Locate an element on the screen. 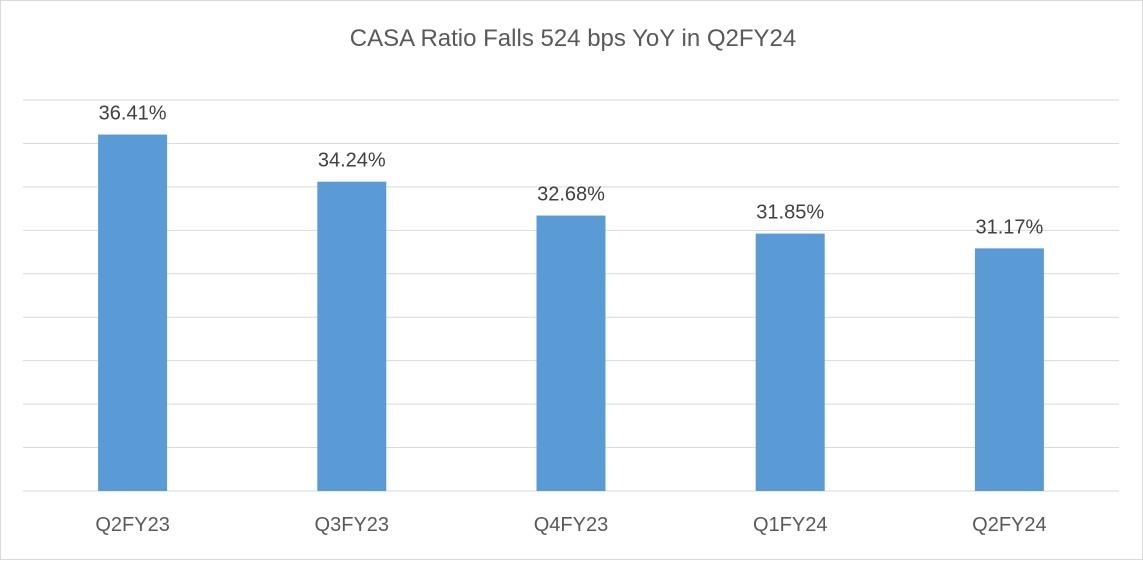 Image resolution: width=1143 pixels, height=561 pixels. bar-q2fy23 is located at coordinates (133, 312).